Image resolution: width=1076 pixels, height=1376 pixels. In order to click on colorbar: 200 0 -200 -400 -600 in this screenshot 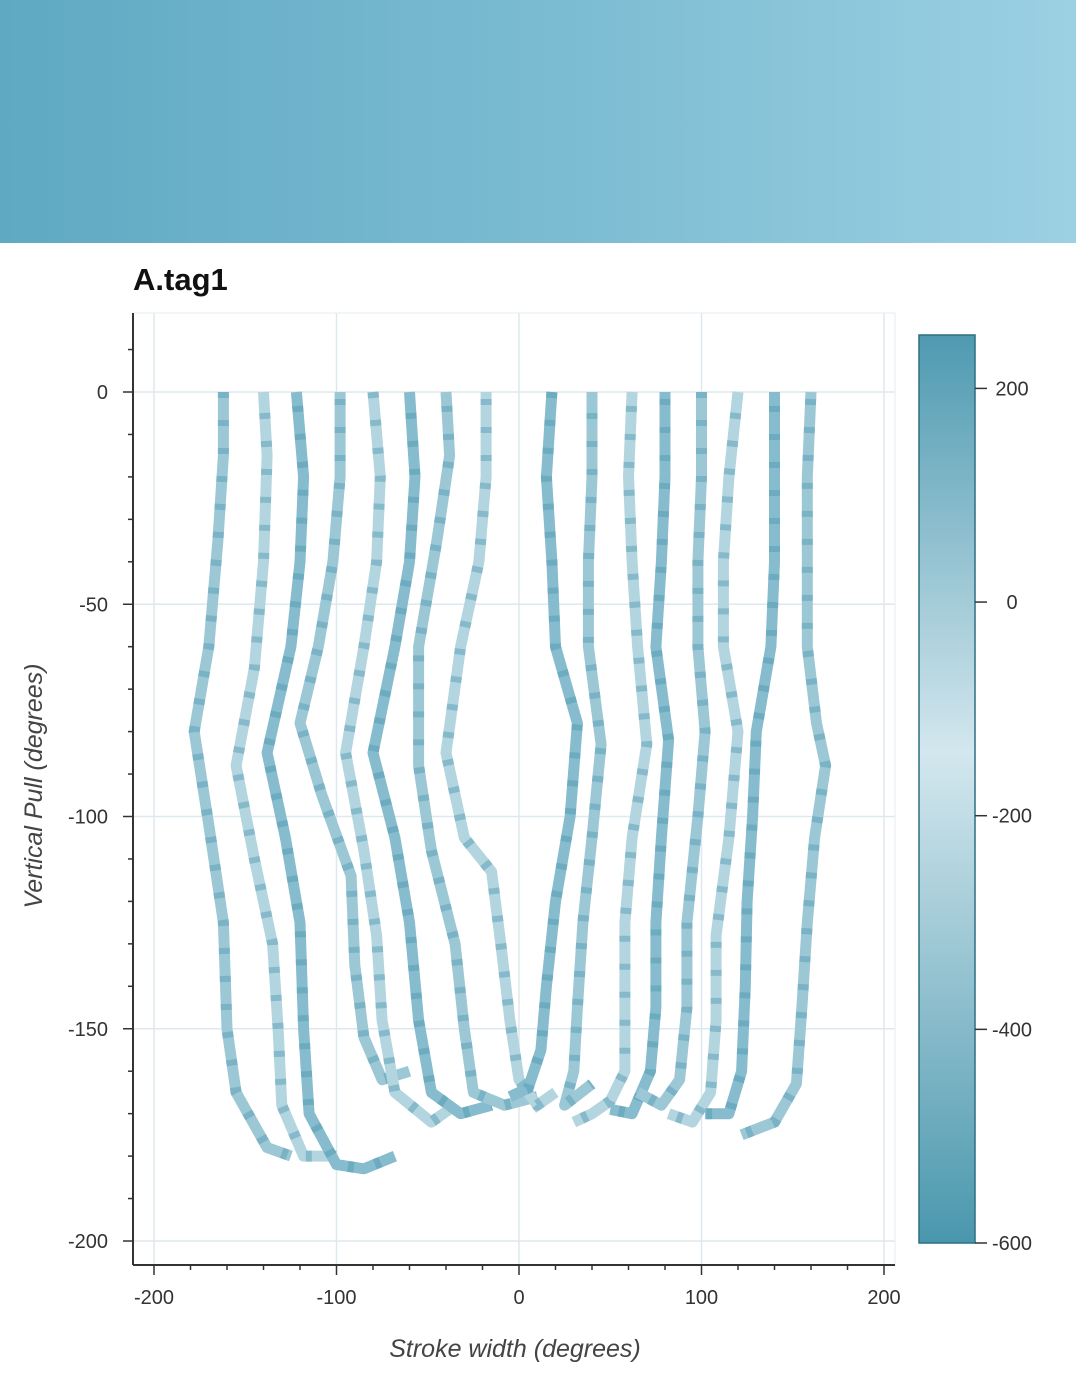, I will do `click(975, 794)`.